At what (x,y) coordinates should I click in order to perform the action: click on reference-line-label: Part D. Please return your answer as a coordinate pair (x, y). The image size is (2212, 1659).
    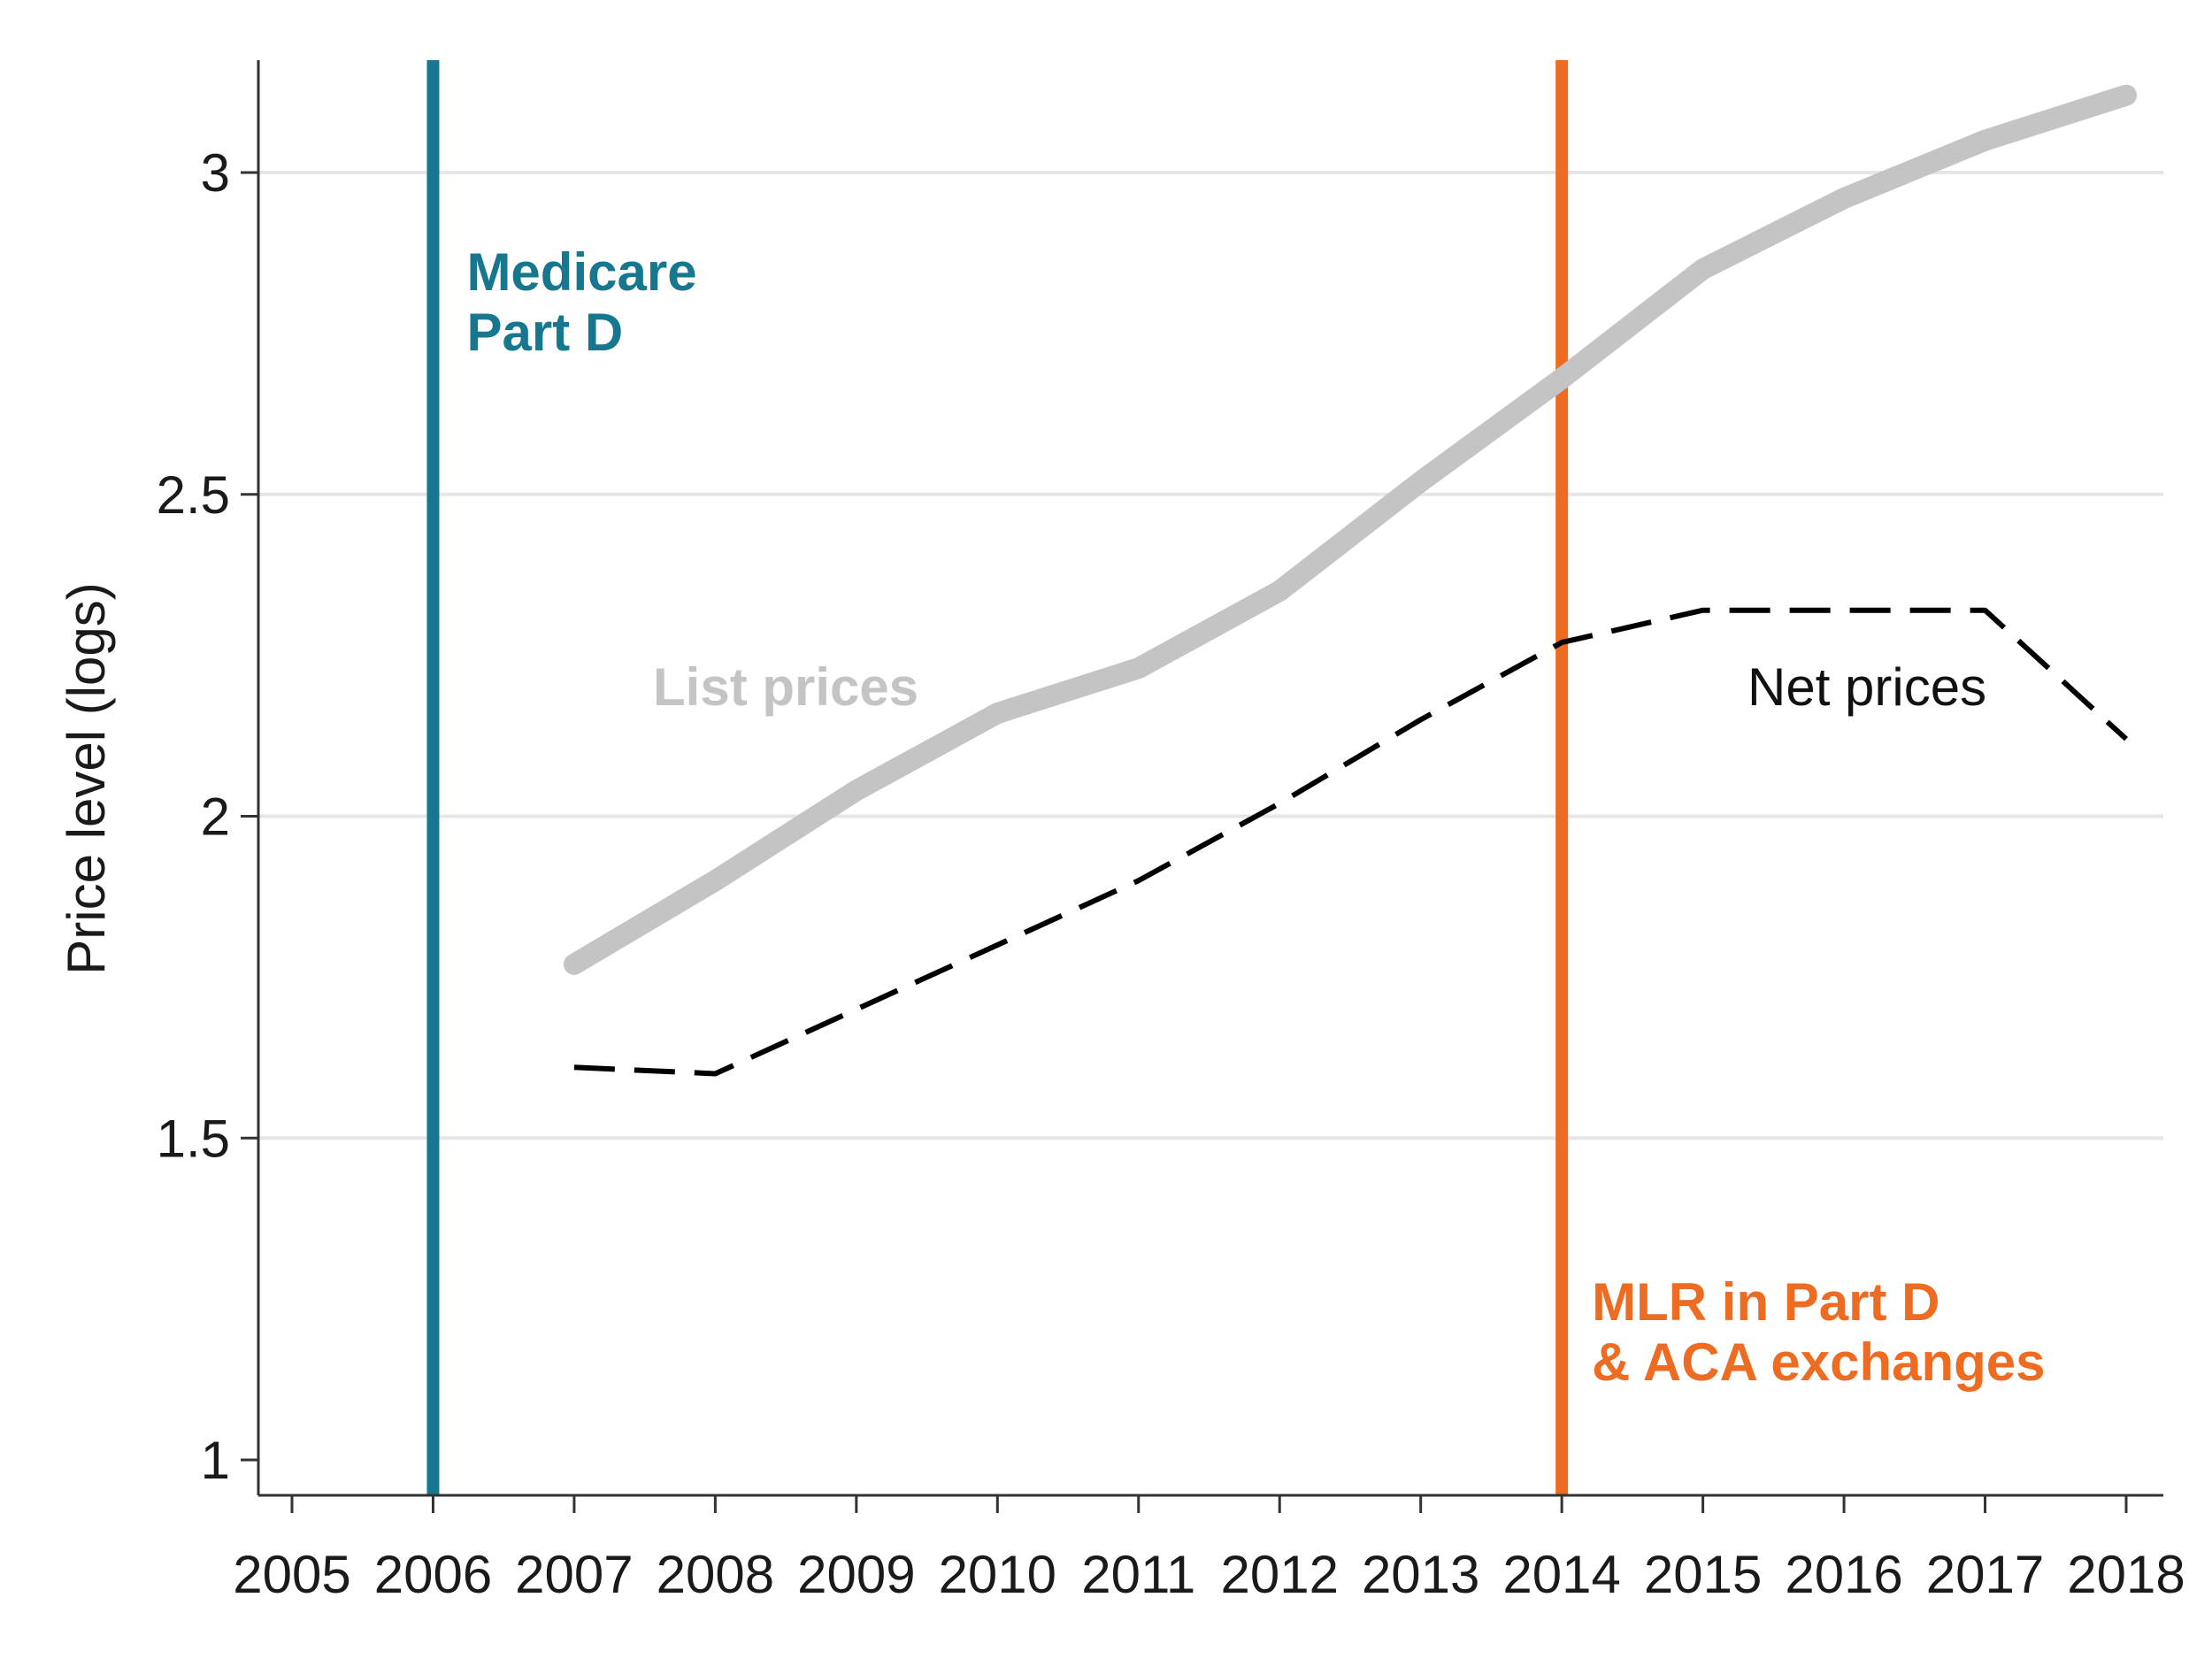
    Looking at the image, I should click on (545, 333).